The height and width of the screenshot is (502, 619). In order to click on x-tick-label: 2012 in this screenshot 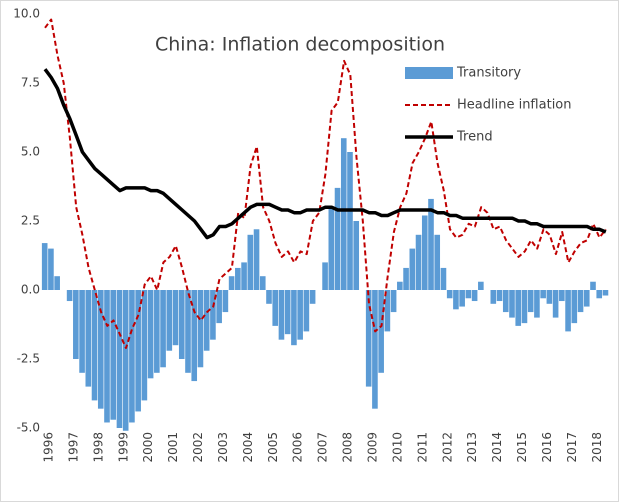, I will do `click(447, 447)`.